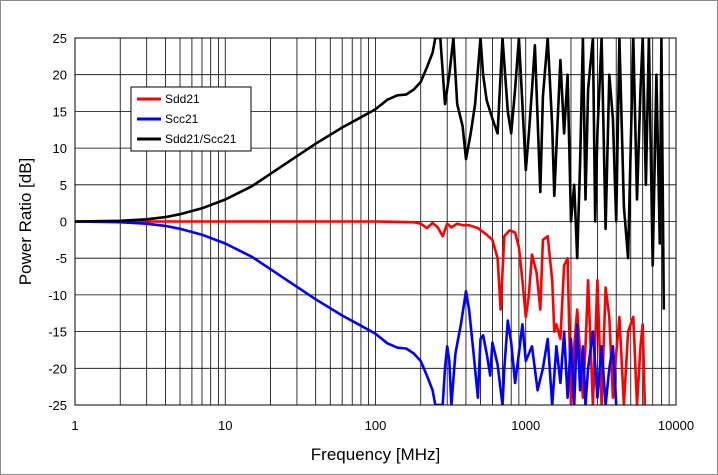 The width and height of the screenshot is (718, 475). I want to click on x-tick-label: 10000, so click(676, 425).